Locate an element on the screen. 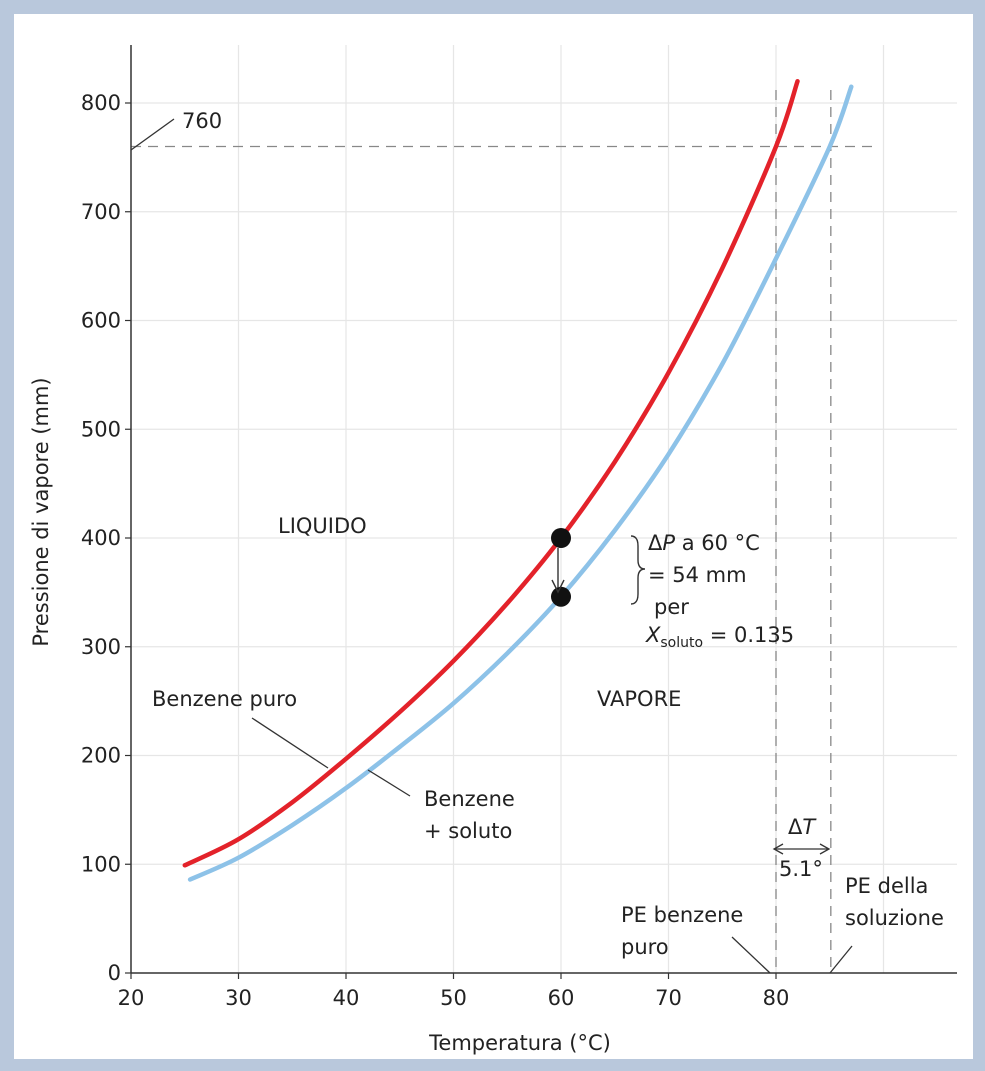 The height and width of the screenshot is (1071, 985). delta-p-brace is located at coordinates (638, 570).